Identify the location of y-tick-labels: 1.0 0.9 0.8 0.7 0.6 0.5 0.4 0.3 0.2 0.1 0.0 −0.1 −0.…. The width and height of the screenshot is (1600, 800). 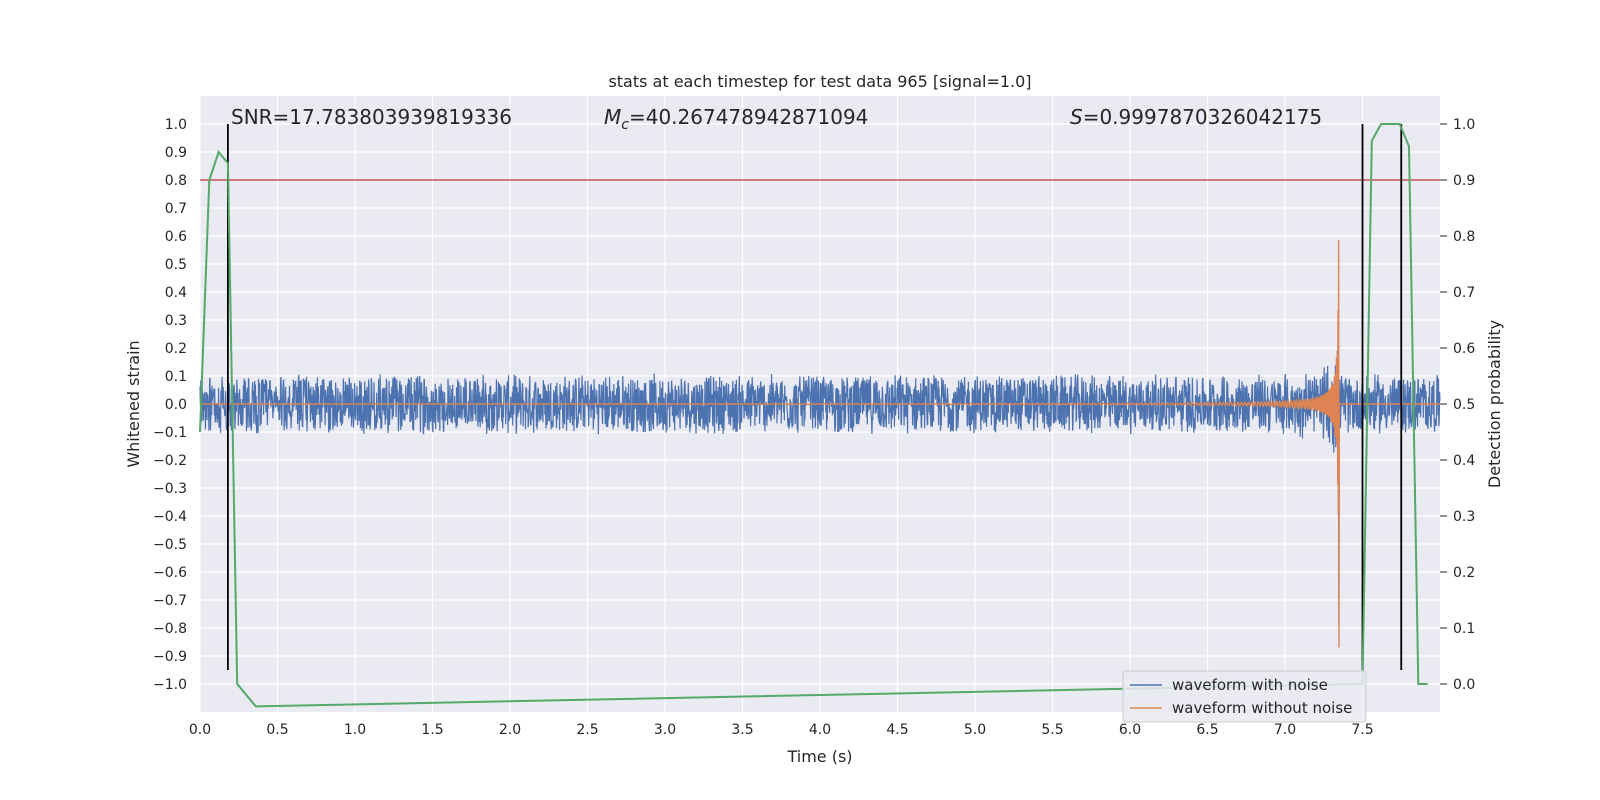
(170, 405).